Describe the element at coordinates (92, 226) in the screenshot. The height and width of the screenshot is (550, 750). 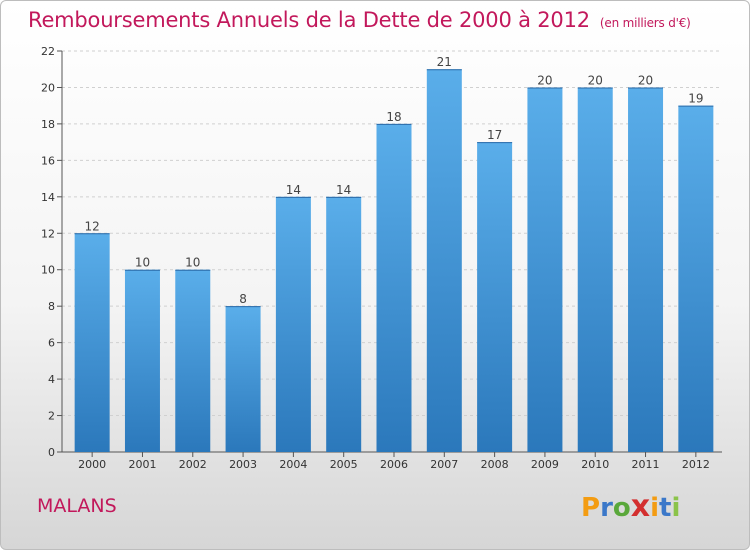
I see `data-label: 12` at that location.